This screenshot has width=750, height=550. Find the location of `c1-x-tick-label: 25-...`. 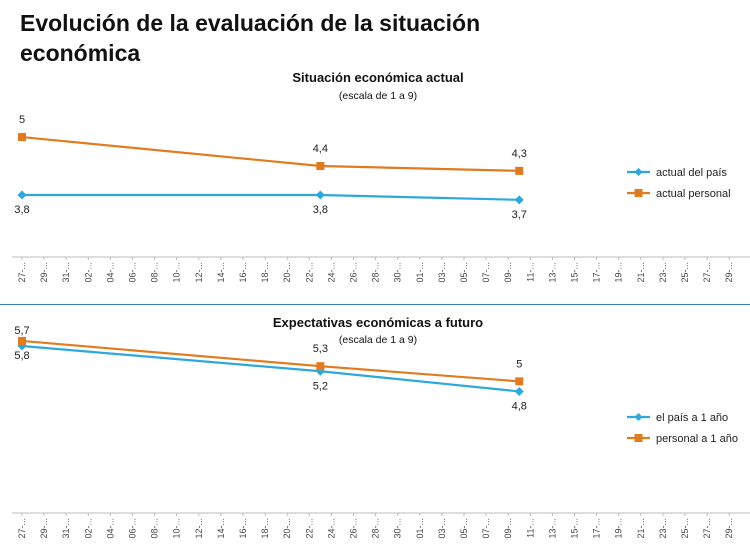

c1-x-tick-label: 25-... is located at coordinates (685, 272).